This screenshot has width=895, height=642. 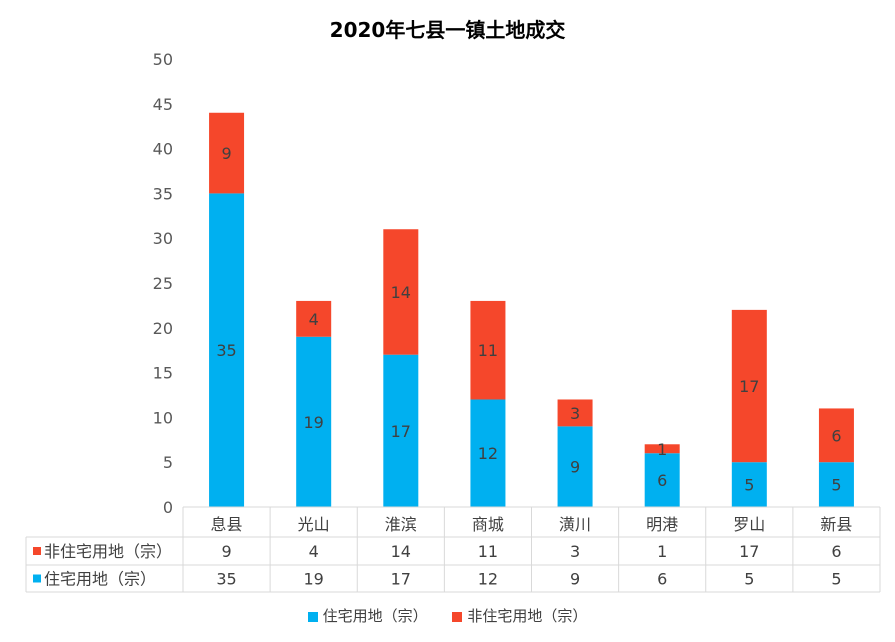 I want to click on data-label: 11, so click(x=488, y=350).